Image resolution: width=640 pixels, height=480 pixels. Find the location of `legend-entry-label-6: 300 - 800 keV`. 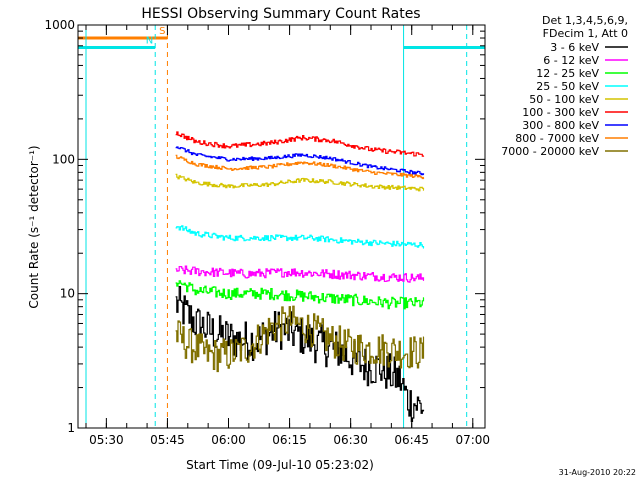

legend-entry-label-6: 300 - 800 keV is located at coordinates (560, 125).